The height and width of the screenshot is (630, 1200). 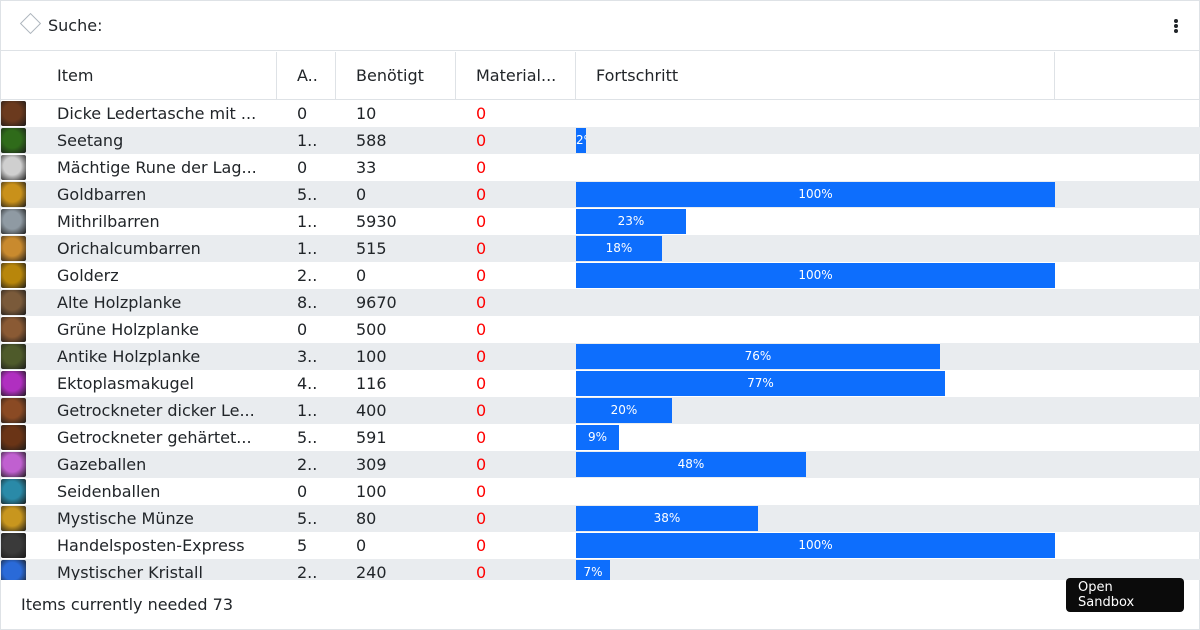 What do you see at coordinates (30, 23) in the screenshot?
I see `search-icon` at bounding box center [30, 23].